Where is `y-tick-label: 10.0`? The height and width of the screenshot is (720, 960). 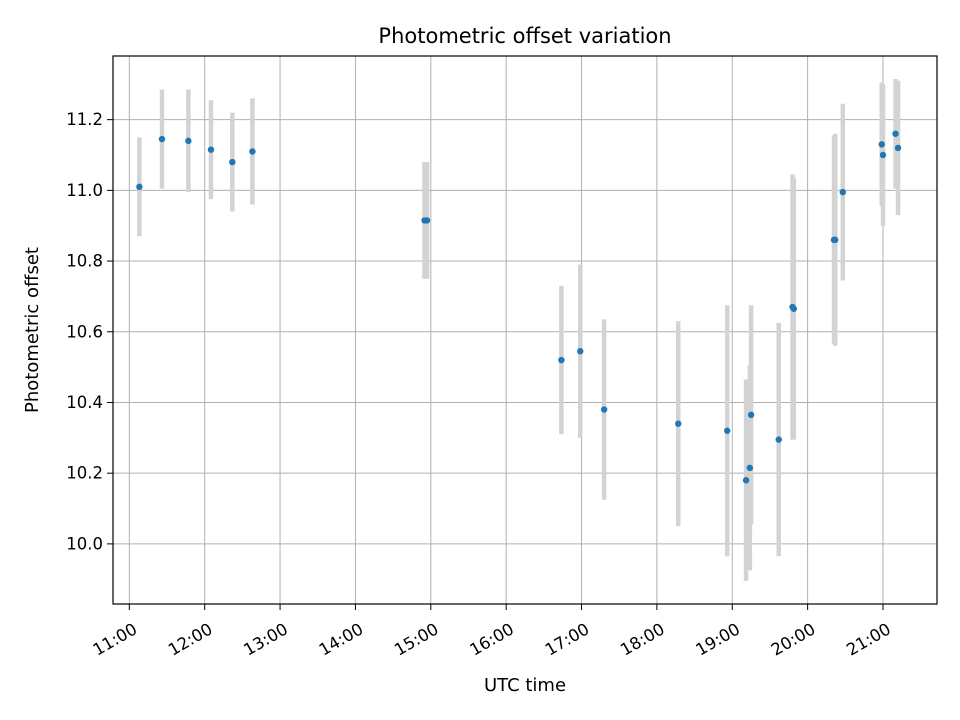 y-tick-label: 10.0 is located at coordinates (84, 543).